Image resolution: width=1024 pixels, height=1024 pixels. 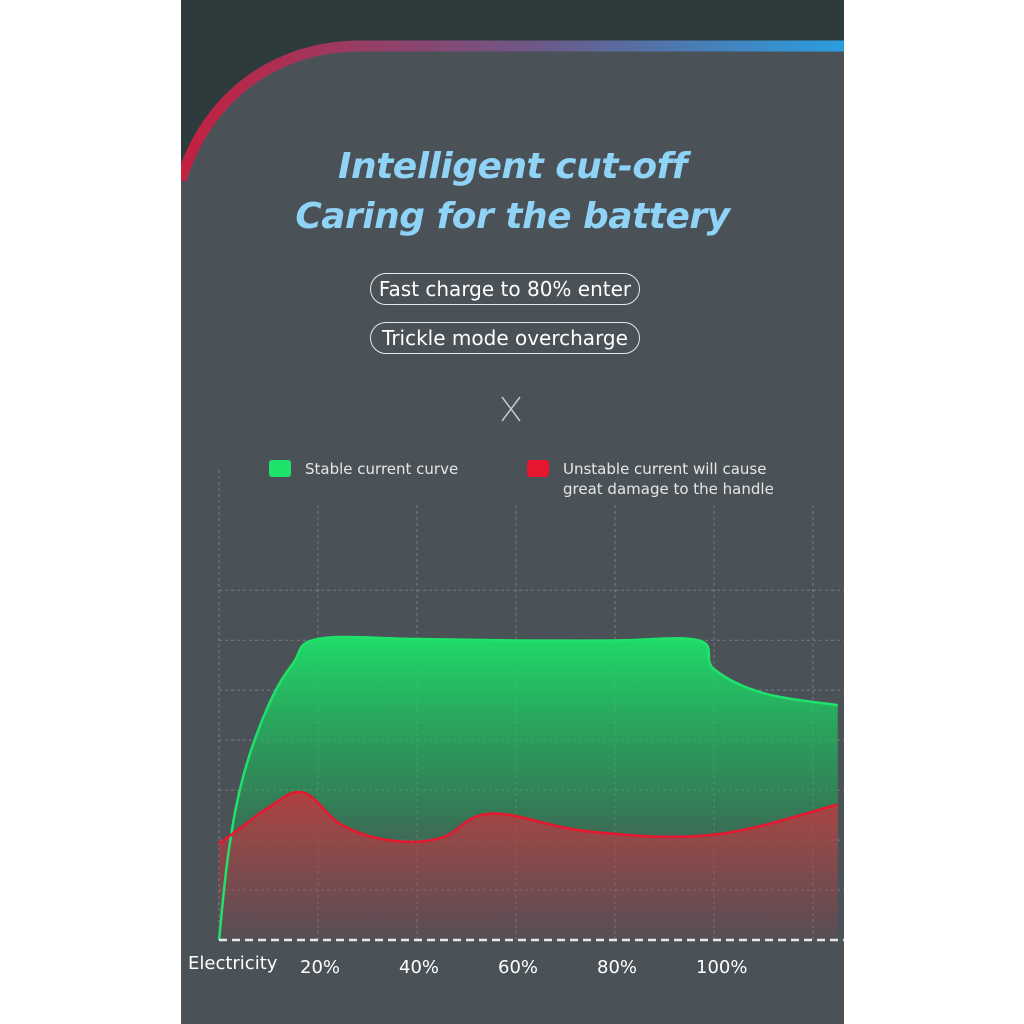 I want to click on headline-line-1: Intelligent cut-off, so click(x=512, y=166).